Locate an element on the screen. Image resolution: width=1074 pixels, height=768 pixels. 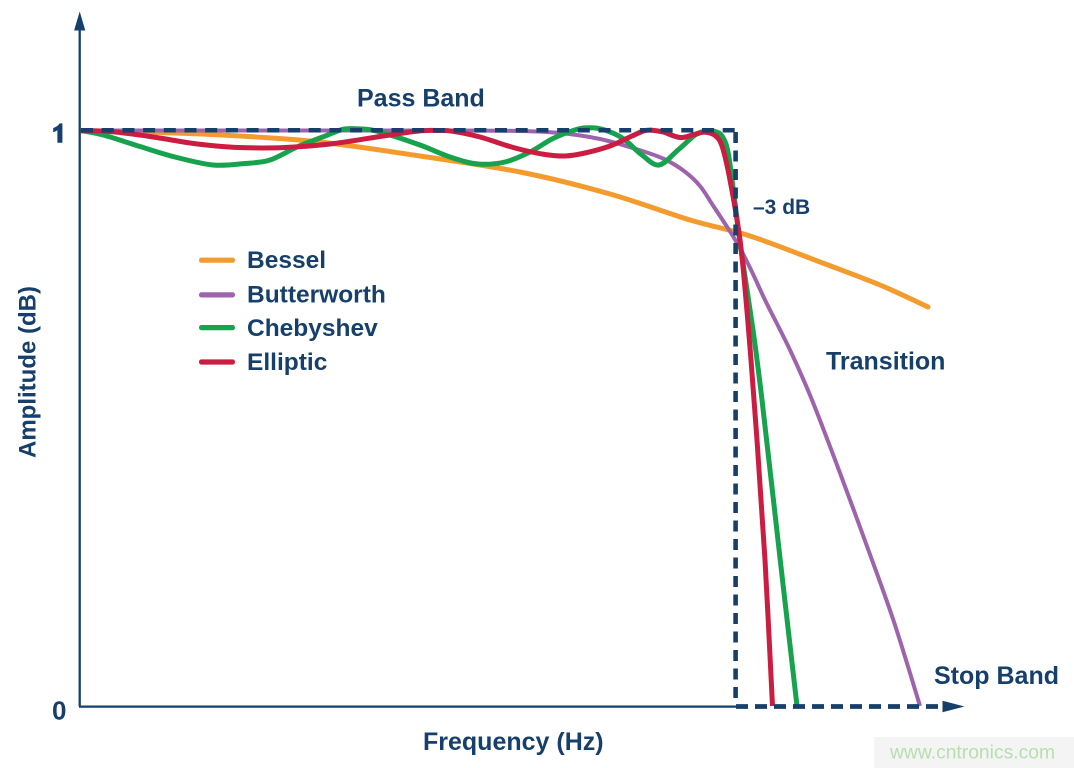
svg-text: Stop Band is located at coordinates (996, 676).